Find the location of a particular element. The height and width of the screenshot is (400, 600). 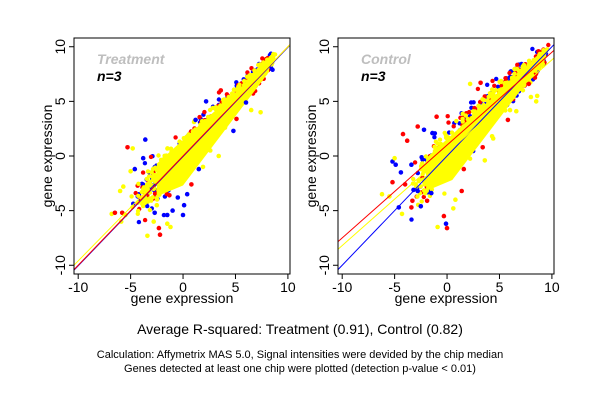

x-axis-title-control: gene expression is located at coordinates (446, 298).